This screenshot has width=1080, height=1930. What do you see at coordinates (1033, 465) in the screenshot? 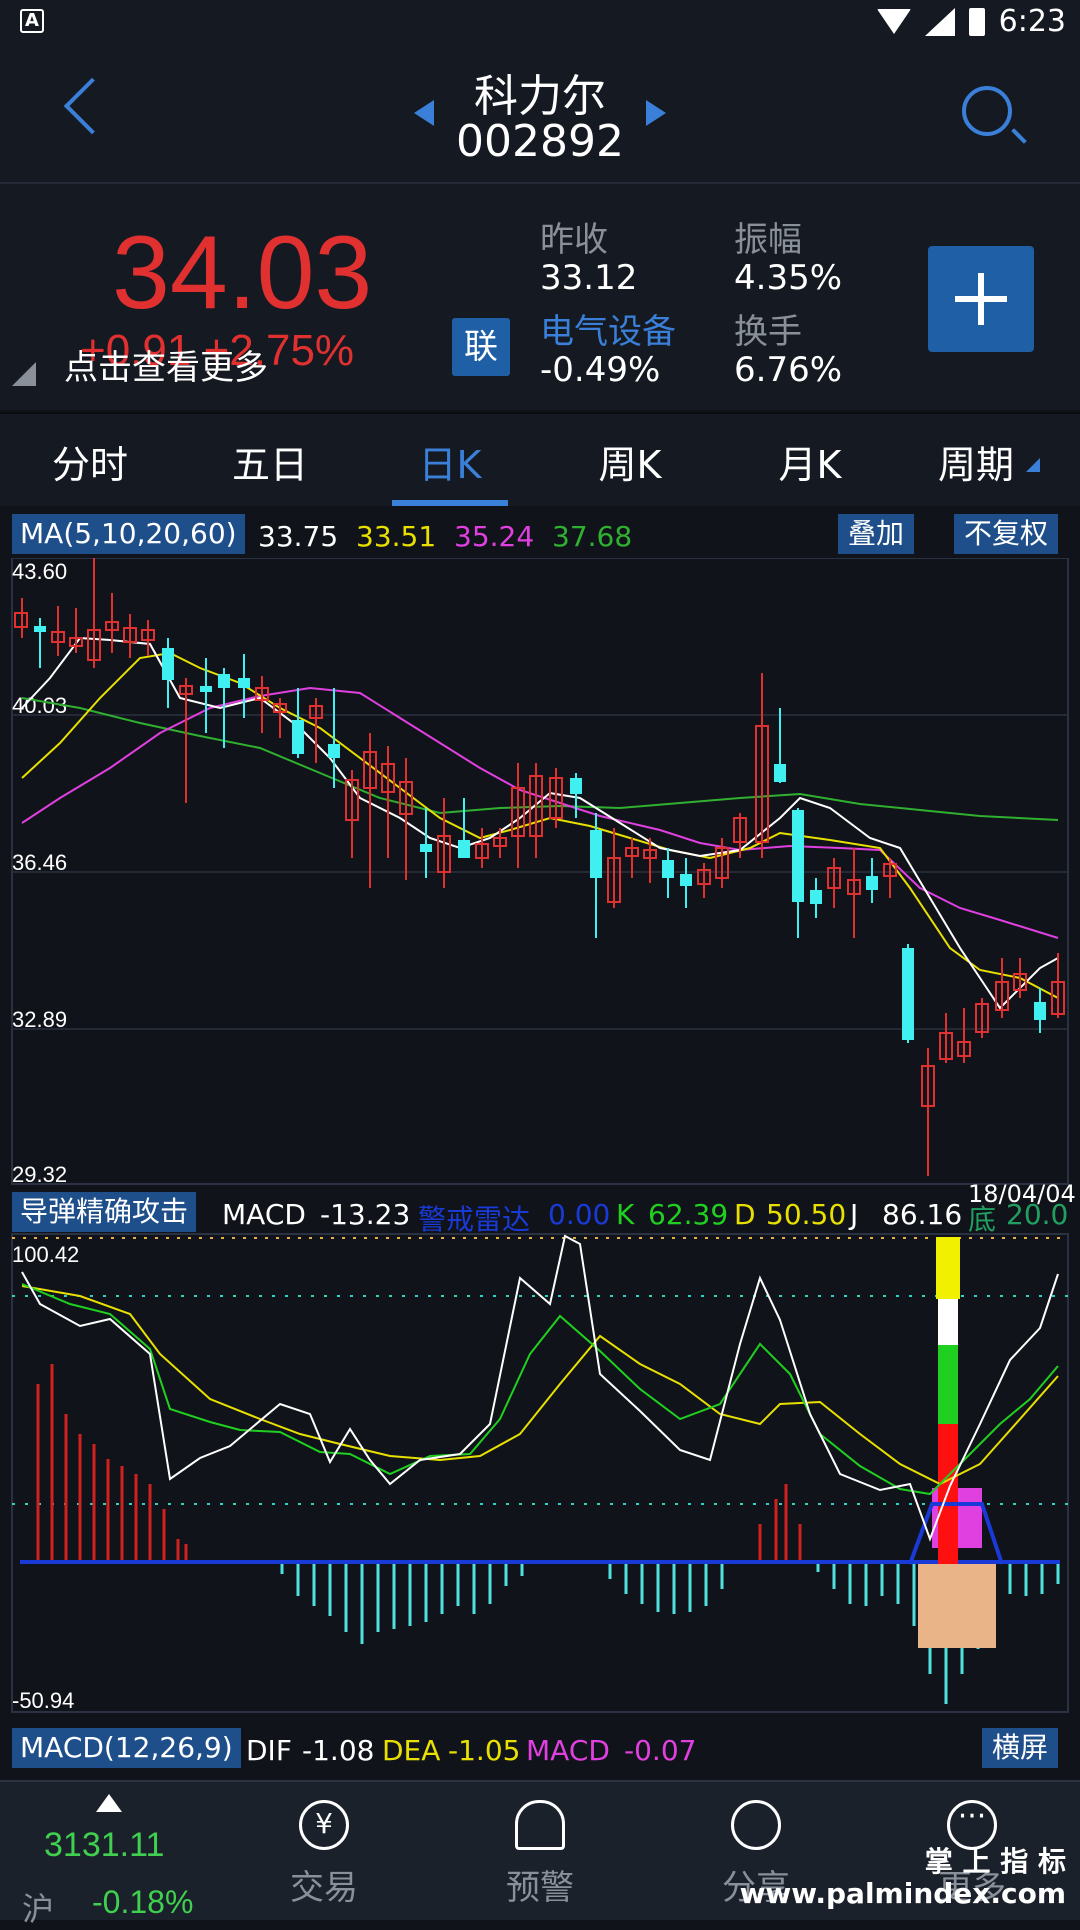
I see `period-dropdown-icon` at bounding box center [1033, 465].